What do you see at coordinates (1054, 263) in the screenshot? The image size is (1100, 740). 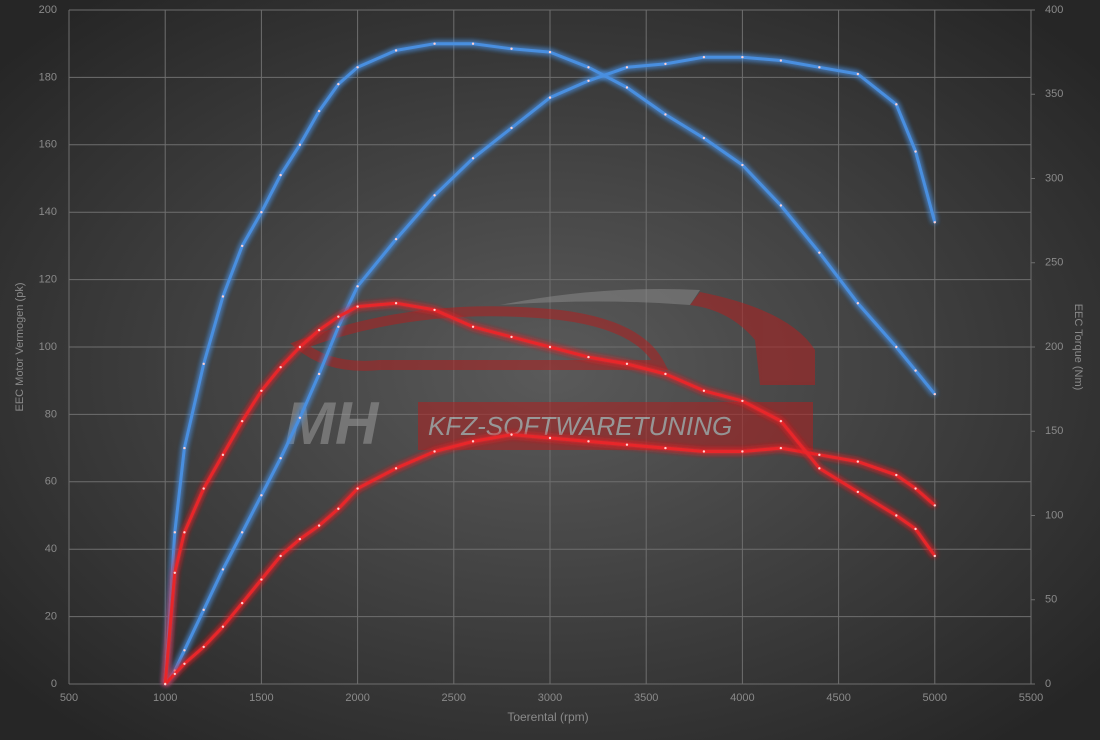 I see `y2-tick-label: 250` at bounding box center [1054, 263].